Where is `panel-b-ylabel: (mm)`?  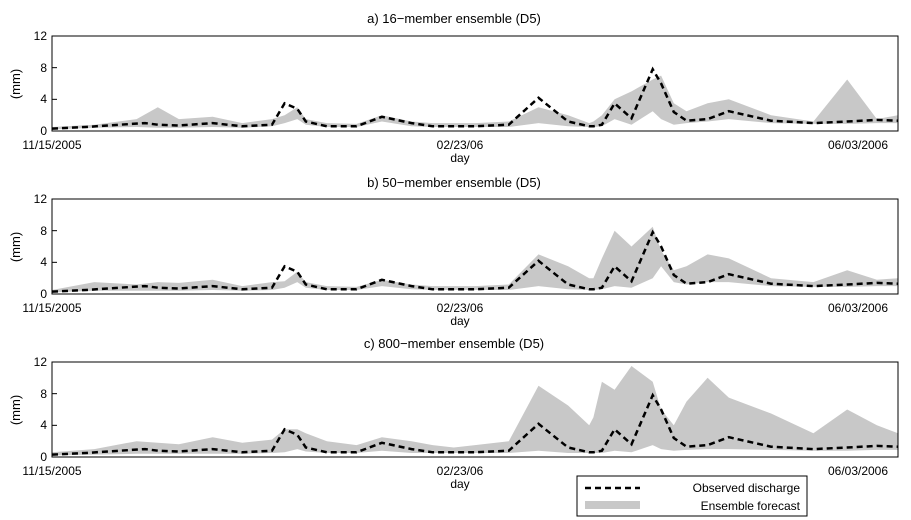
panel-b-ylabel: (mm) is located at coordinates (15, 247).